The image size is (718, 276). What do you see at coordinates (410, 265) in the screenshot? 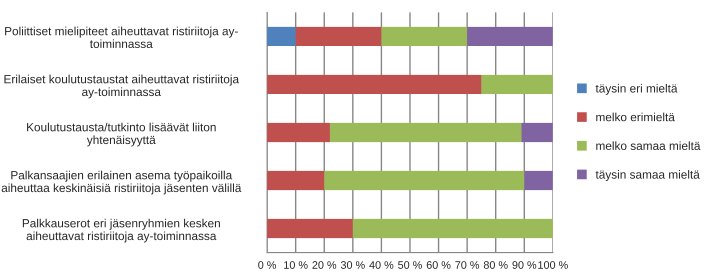
I see `x-tick-label: 50 %` at bounding box center [410, 265].